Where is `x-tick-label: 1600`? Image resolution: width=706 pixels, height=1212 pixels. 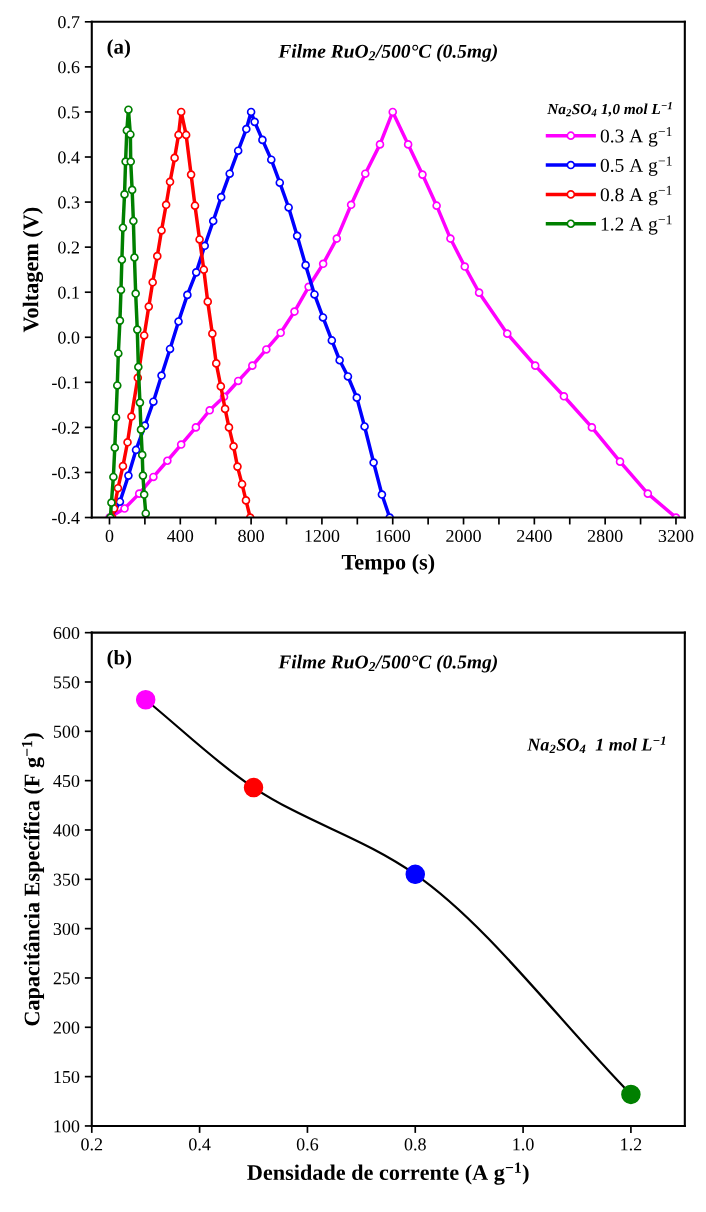 x-tick-label: 1600 is located at coordinates (393, 536).